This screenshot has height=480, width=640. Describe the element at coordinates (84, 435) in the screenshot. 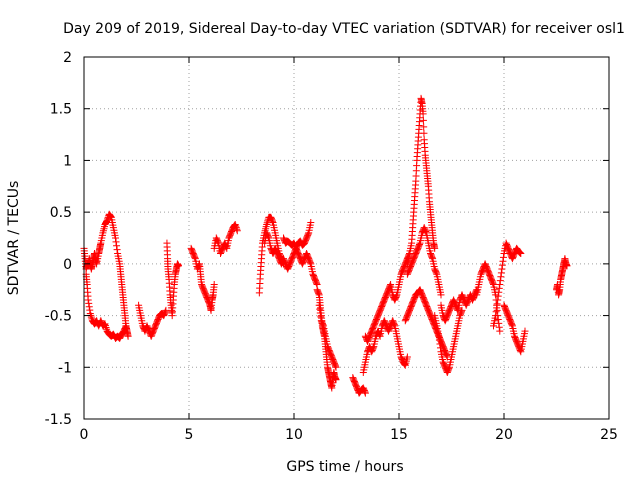

I see `x-tick-label: 0` at that location.